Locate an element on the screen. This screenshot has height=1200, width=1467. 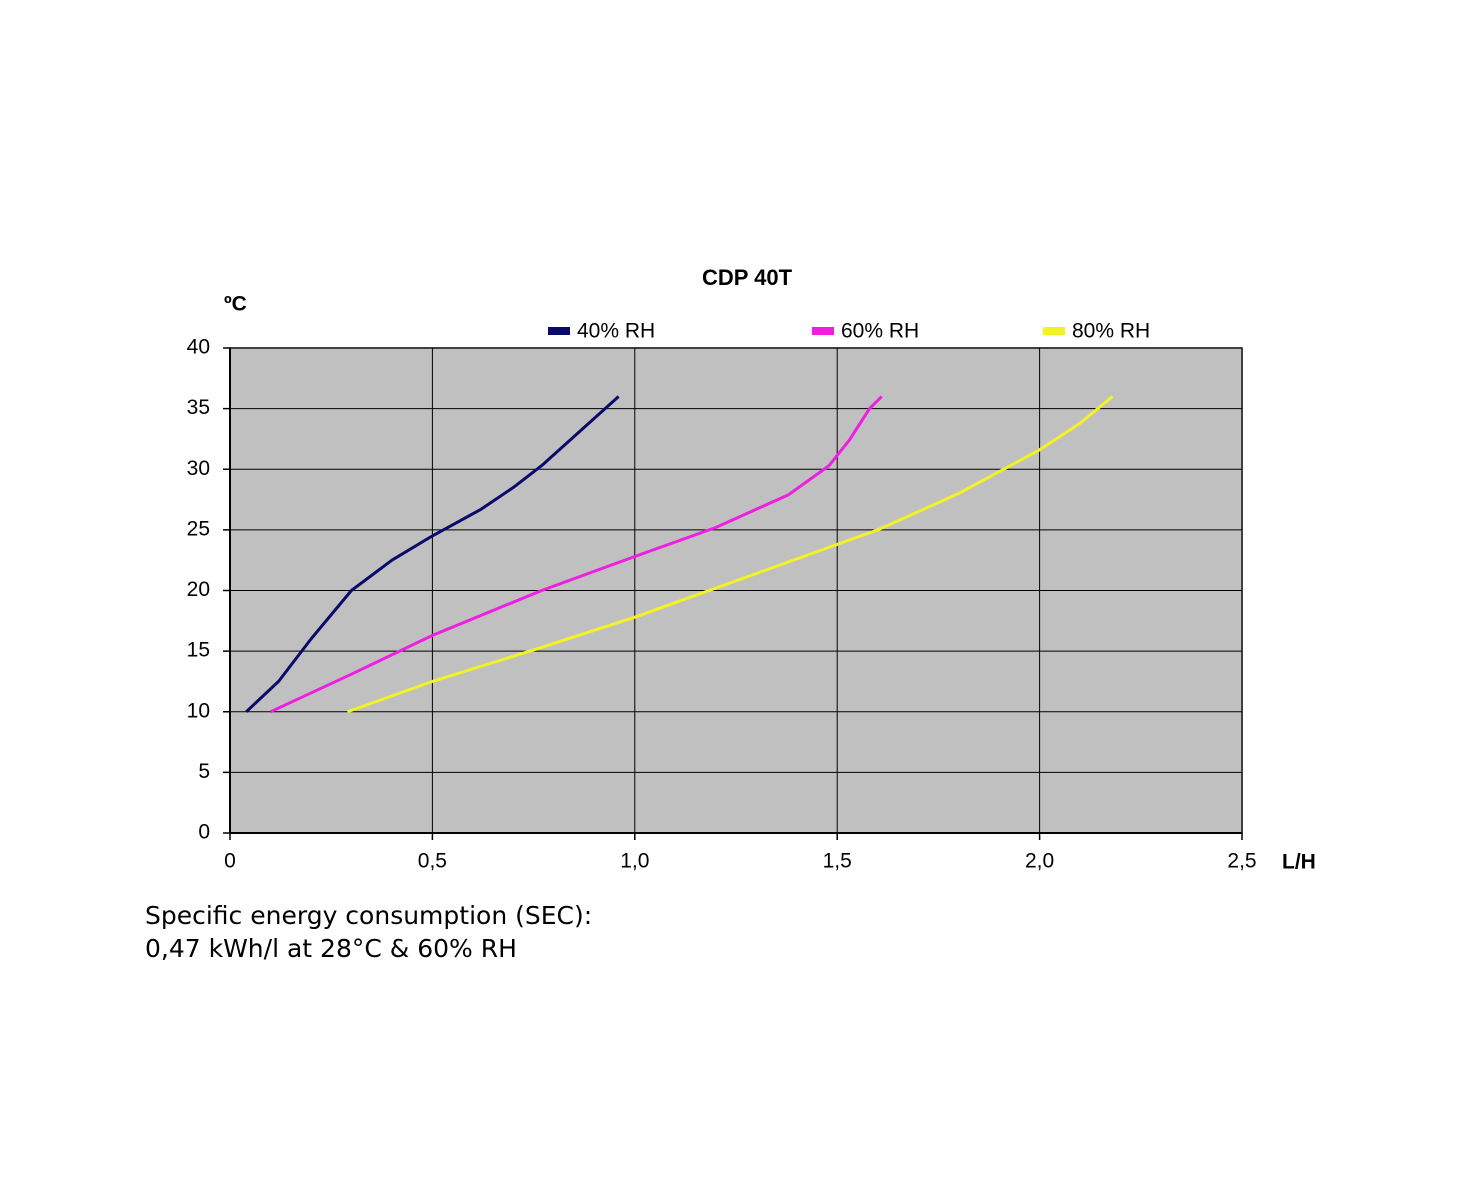
y-tick-label: 30 is located at coordinates (198, 468).